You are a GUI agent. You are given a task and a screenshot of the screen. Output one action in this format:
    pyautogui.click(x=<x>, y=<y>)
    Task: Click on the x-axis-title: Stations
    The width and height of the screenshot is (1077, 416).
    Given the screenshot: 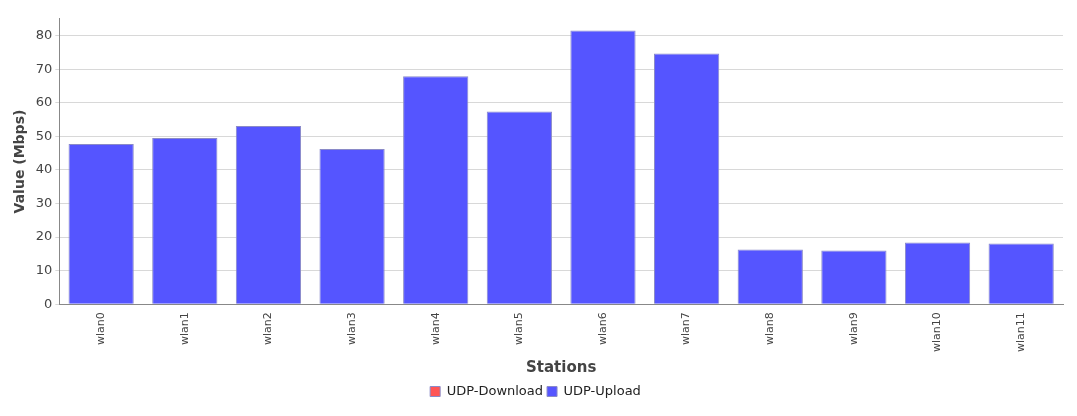 What is the action you would take?
    pyautogui.click(x=561, y=366)
    